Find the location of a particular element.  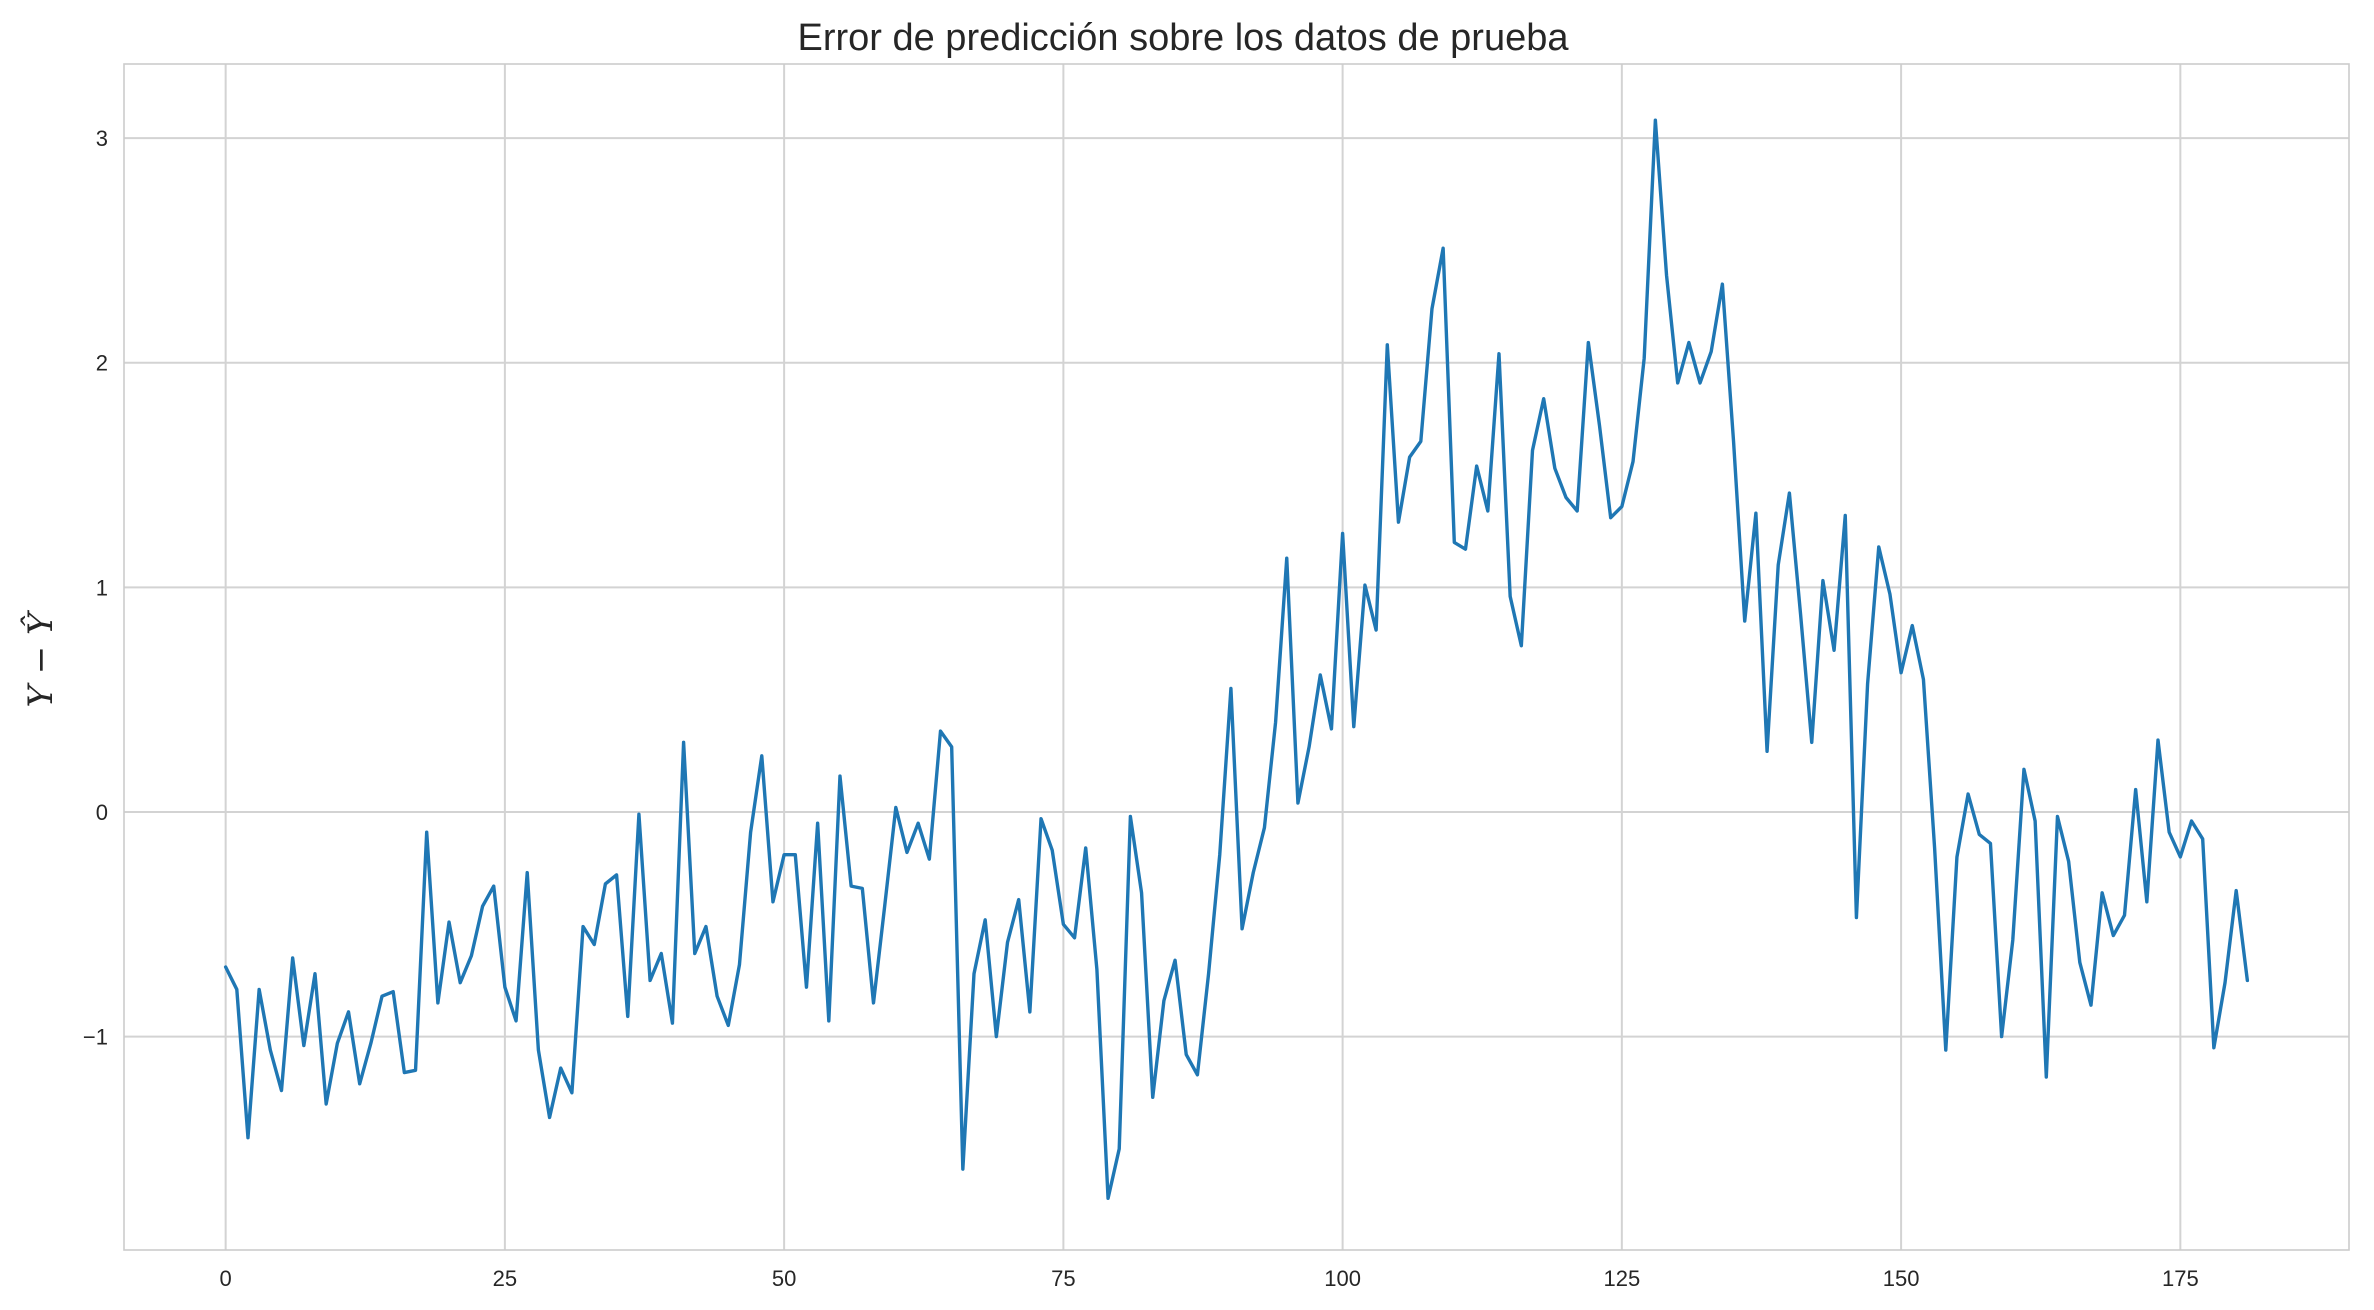

x-tick-label: 100 is located at coordinates (1342, 1278).